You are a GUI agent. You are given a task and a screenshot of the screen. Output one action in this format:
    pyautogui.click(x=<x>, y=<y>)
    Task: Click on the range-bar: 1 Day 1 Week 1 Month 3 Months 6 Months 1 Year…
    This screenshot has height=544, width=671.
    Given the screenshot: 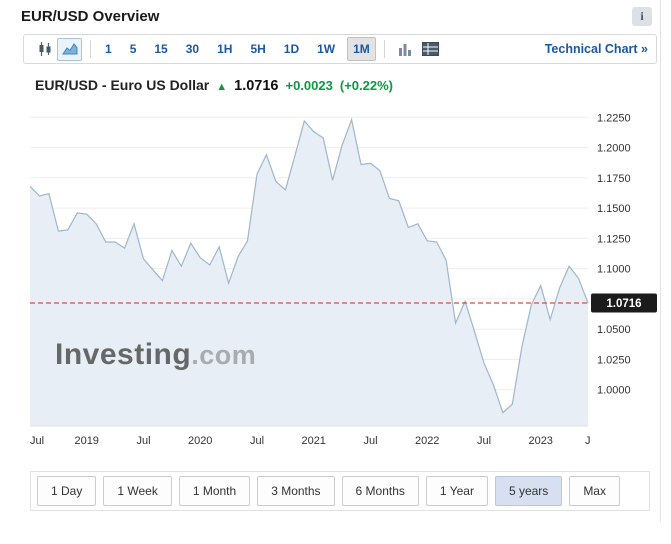 What is the action you would take?
    pyautogui.click(x=340, y=491)
    